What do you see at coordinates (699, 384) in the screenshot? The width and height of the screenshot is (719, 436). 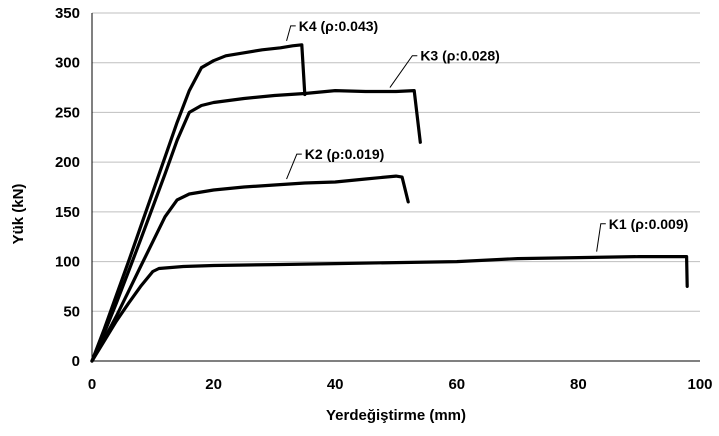 I see `x-tick-label: 100` at bounding box center [699, 384].